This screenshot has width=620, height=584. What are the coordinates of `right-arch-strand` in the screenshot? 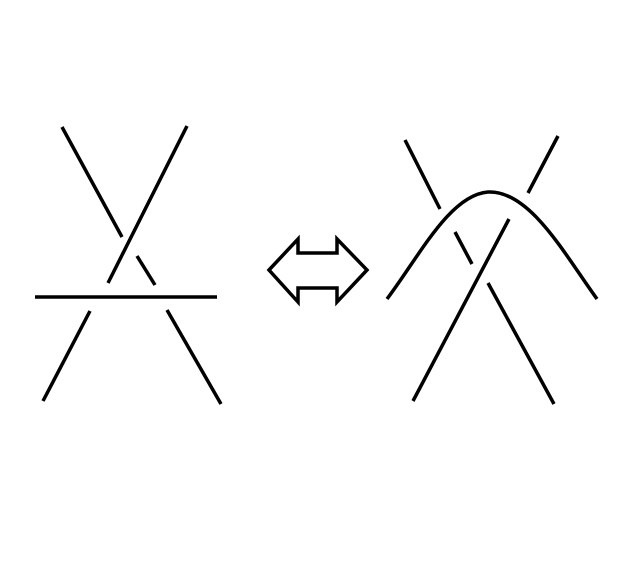 It's located at (492, 245).